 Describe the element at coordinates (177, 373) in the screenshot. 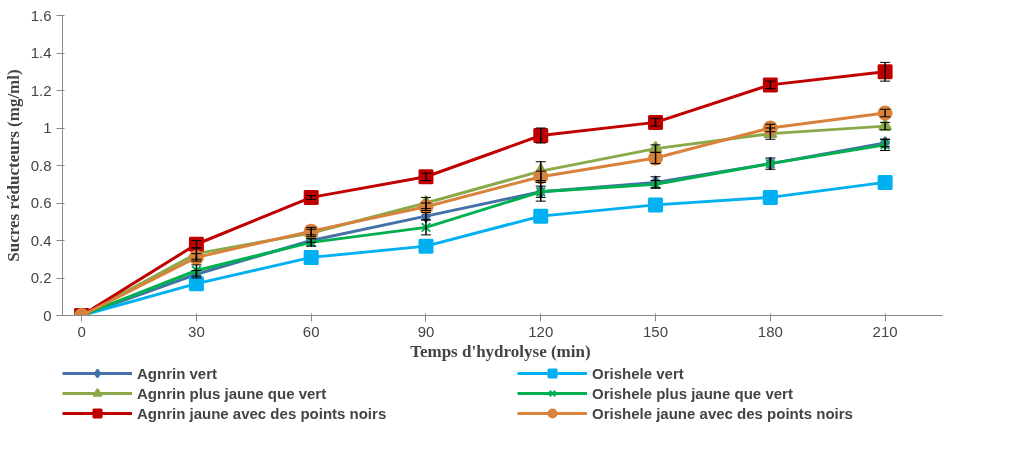

I see `legend-label: Agnrin vert` at that location.